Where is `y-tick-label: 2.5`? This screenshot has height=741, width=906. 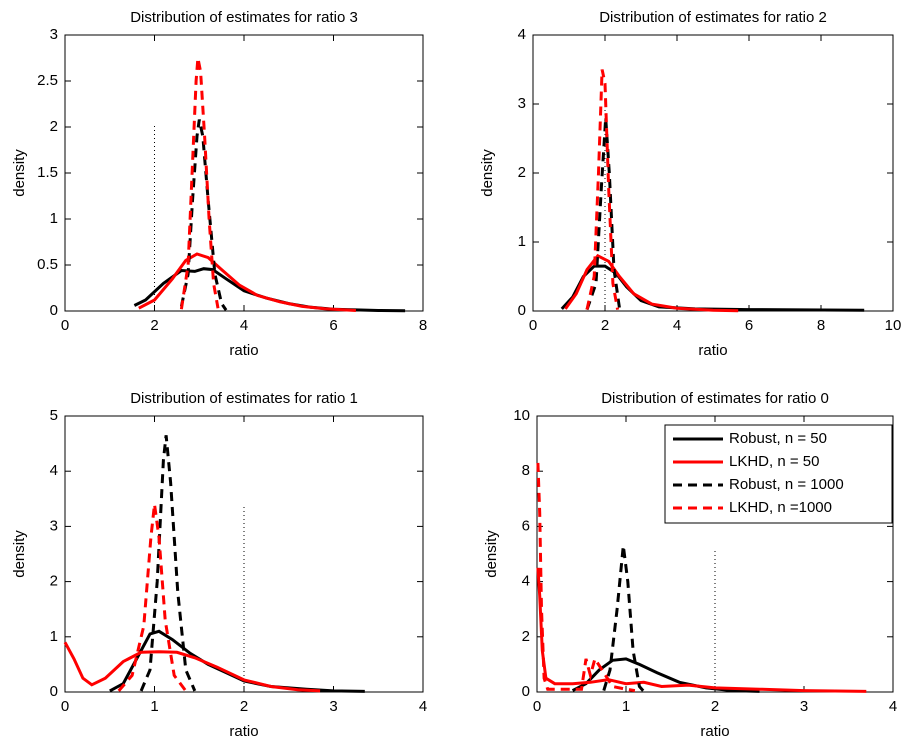 y-tick-label: 2.5 is located at coordinates (47, 80).